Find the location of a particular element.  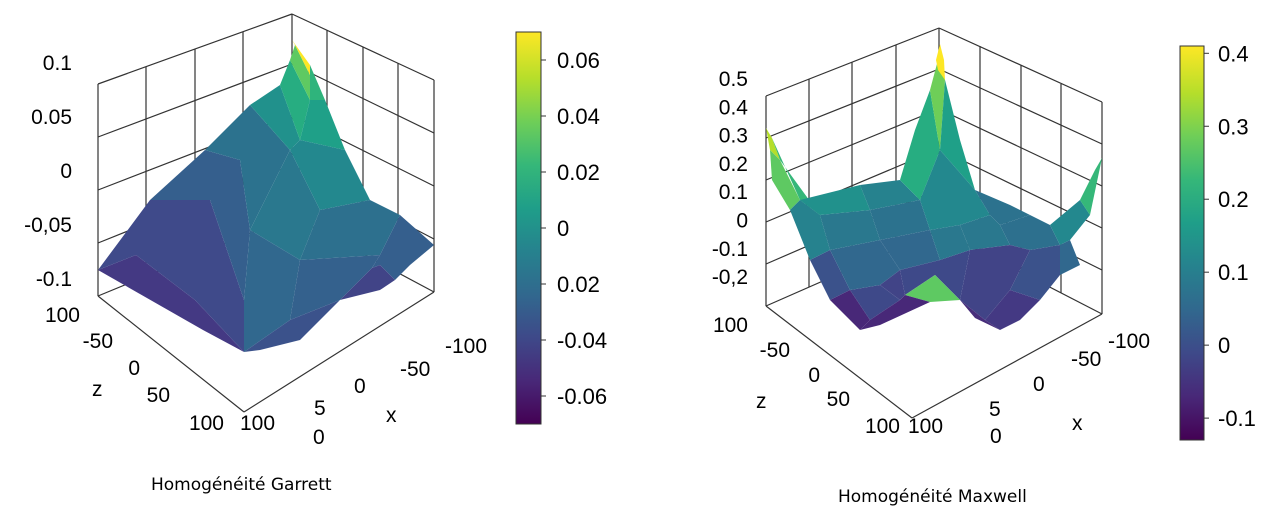

maxwell-vertical-tick-label: -0.1 is located at coordinates (730, 249).